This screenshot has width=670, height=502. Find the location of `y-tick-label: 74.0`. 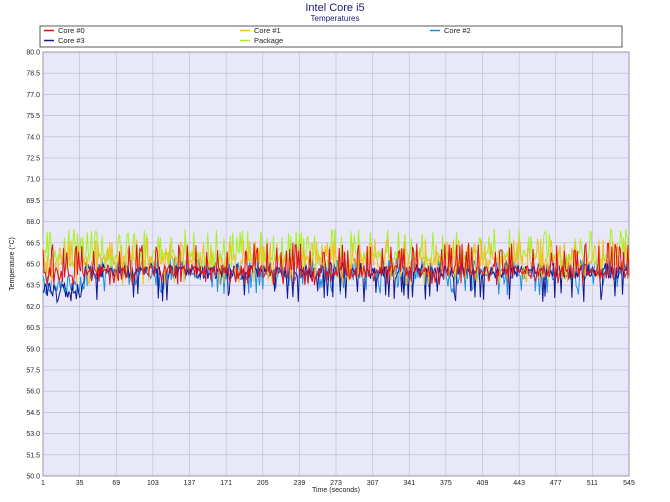

y-tick-label: 74.0 is located at coordinates (33, 137).